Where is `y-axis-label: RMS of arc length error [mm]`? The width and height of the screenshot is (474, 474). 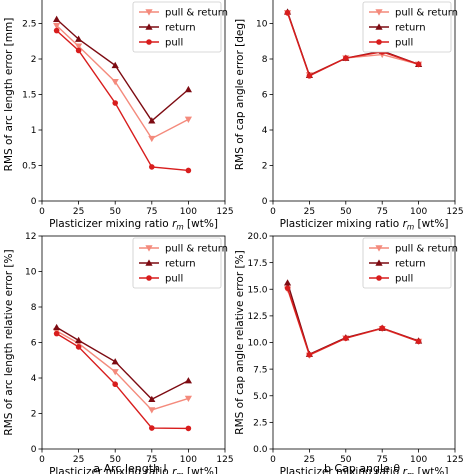 y-axis-label: RMS of arc length error [mm] is located at coordinates (9, 95).